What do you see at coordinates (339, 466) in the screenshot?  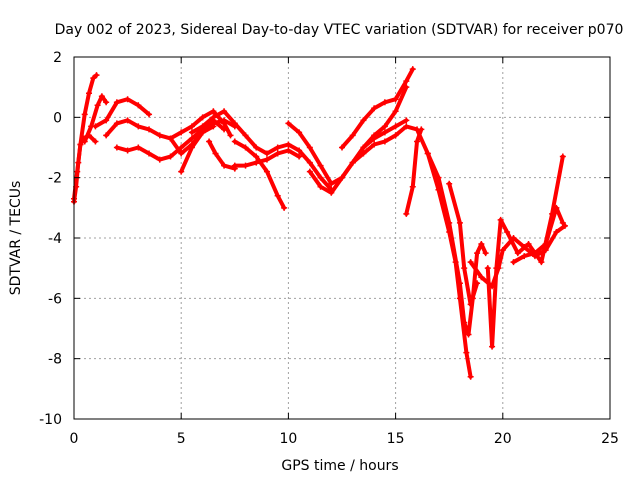 I see `x-axis-label: GPS time / hours` at bounding box center [339, 466].